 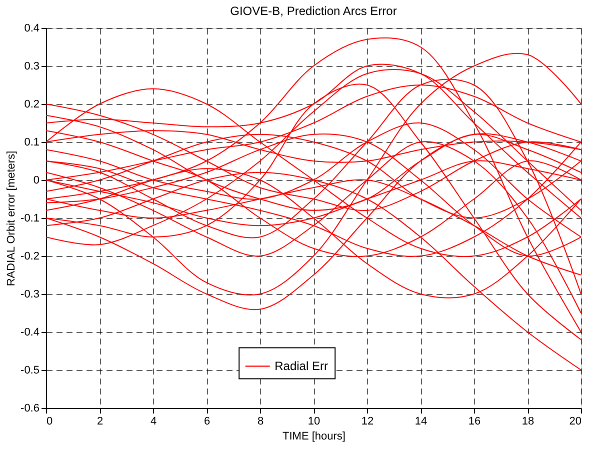 What do you see at coordinates (260, 422) in the screenshot?
I see `x-tick-label: 8` at bounding box center [260, 422].